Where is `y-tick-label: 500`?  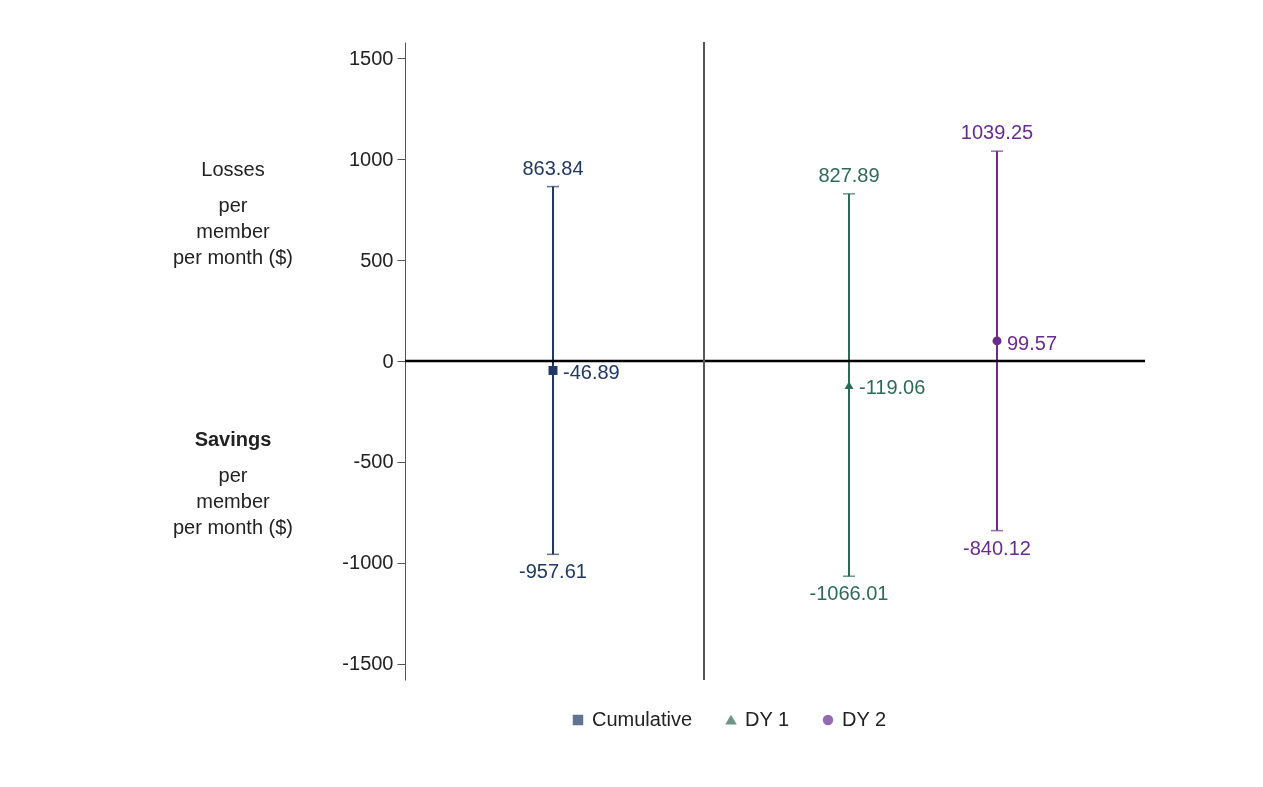
y-tick-label: 500 is located at coordinates (377, 259).